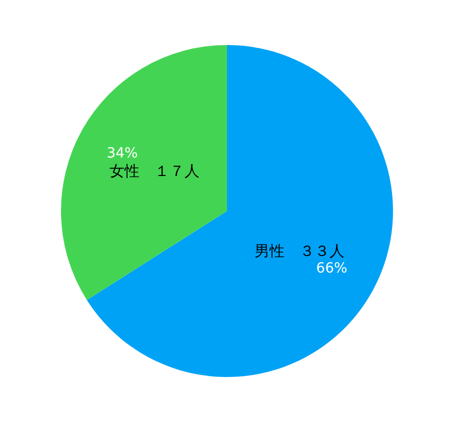  What do you see at coordinates (154, 171) in the screenshot?
I see `slice-label: 女性 １７人` at bounding box center [154, 171].